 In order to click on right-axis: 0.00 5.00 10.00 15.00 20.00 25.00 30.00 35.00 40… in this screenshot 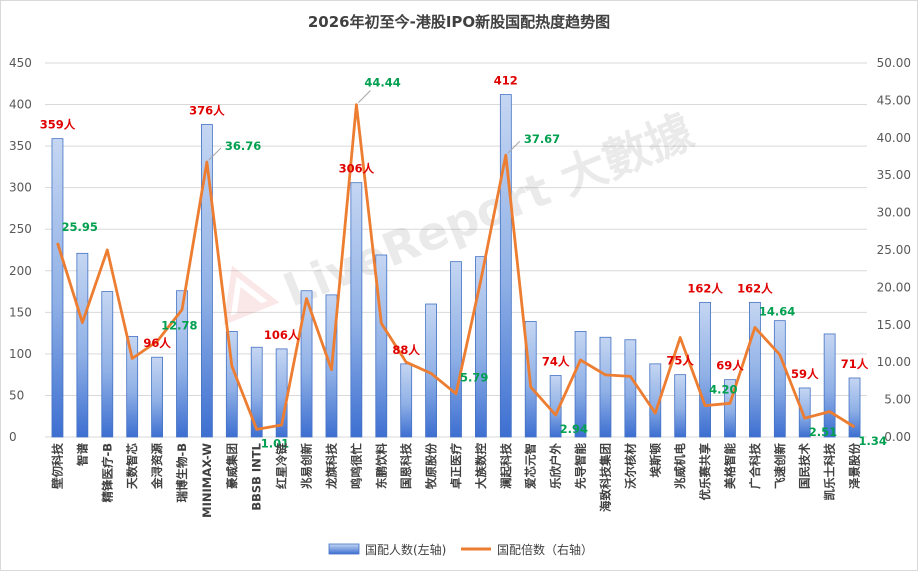, I will do `click(894, 250)`.